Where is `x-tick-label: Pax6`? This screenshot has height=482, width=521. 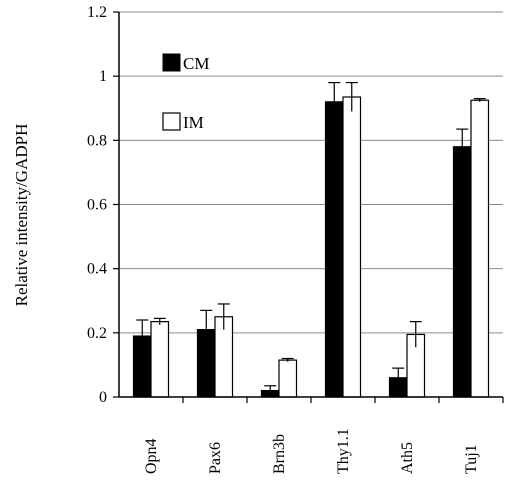 x-tick-label: Pax6 is located at coordinates (215, 458).